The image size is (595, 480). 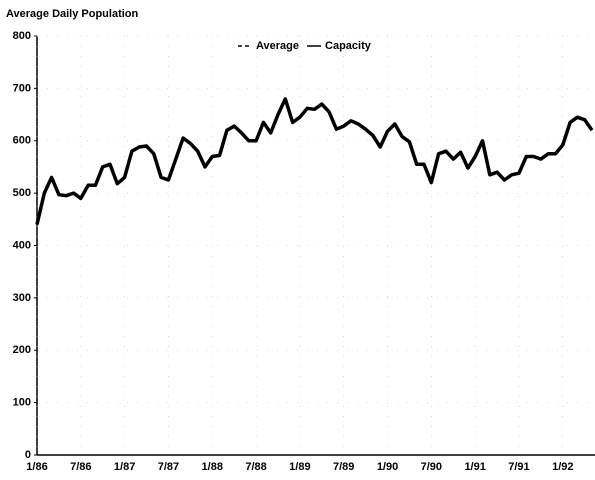 What do you see at coordinates (431, 467) in the screenshot?
I see `x-tick-label: 7/90` at bounding box center [431, 467].